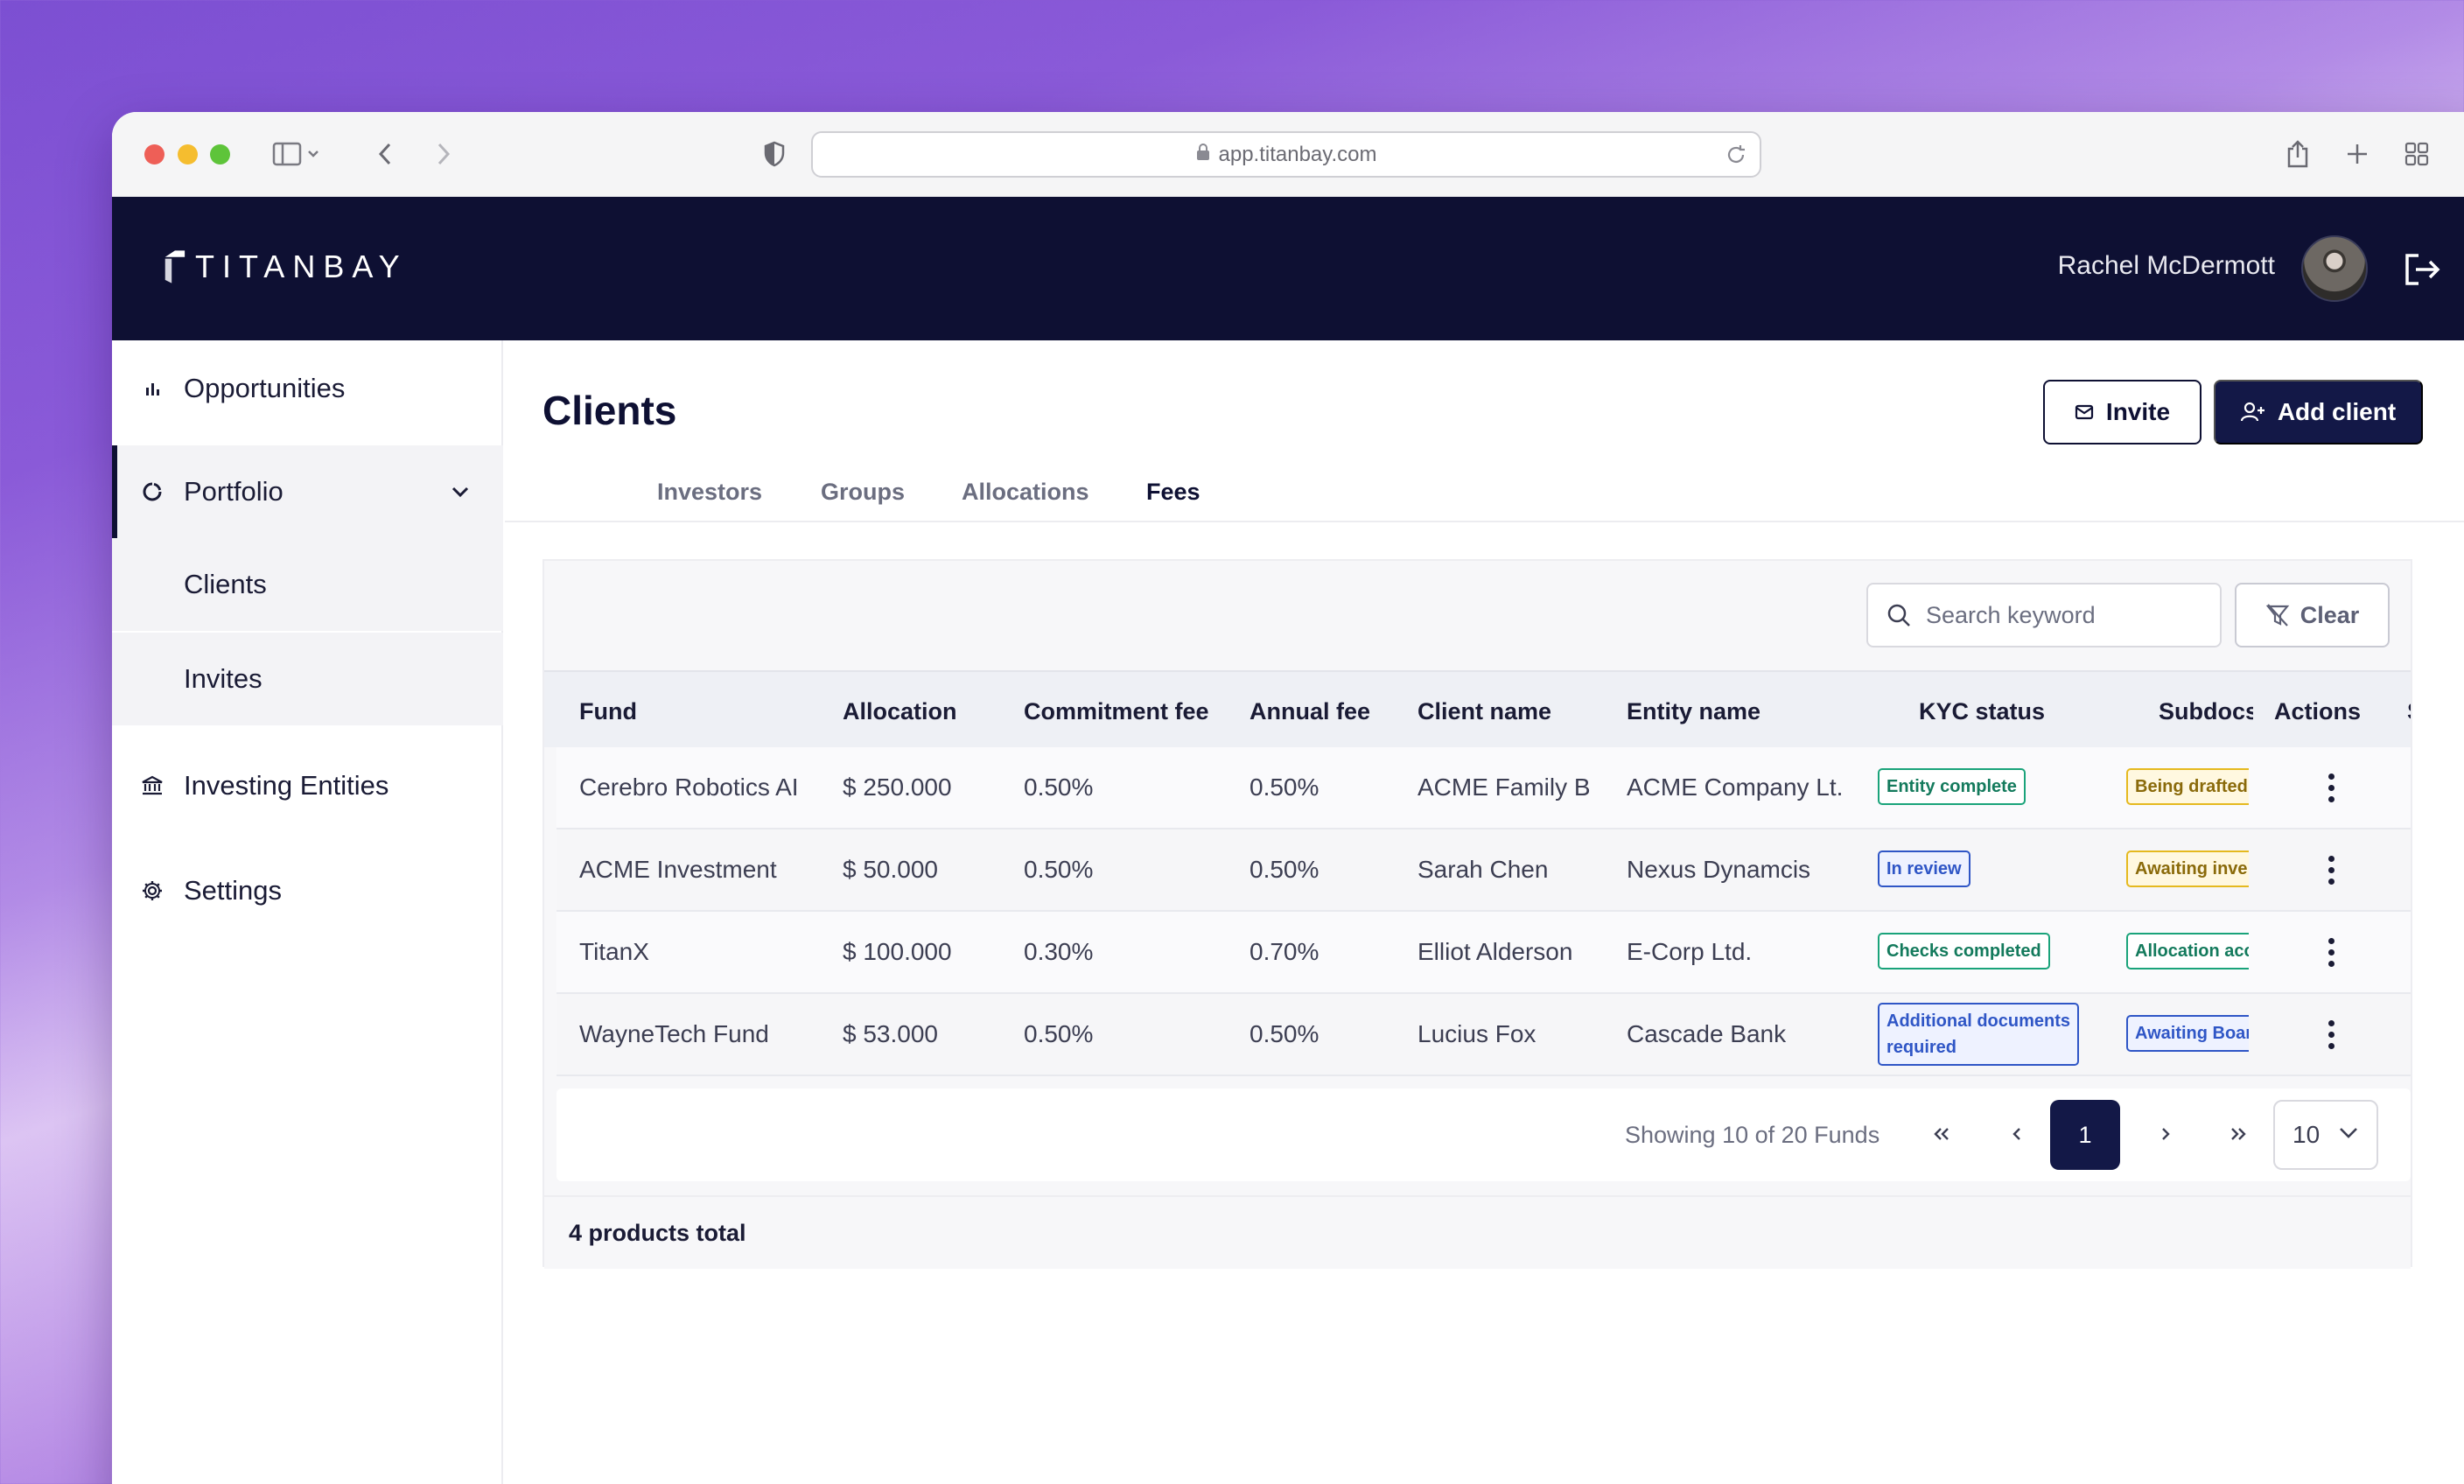  Describe the element at coordinates (1982, 711) in the screenshot. I see `column-header-kyc-status: KYC status` at that location.